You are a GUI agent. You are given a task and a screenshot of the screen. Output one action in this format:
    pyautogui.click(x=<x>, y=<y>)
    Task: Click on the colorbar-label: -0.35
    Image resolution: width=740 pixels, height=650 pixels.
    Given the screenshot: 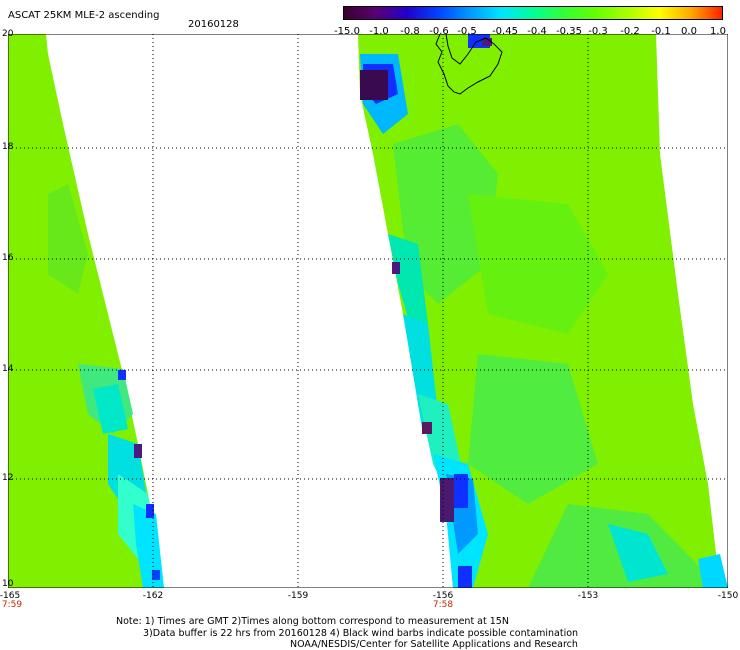 What is the action you would take?
    pyautogui.click(x=569, y=31)
    